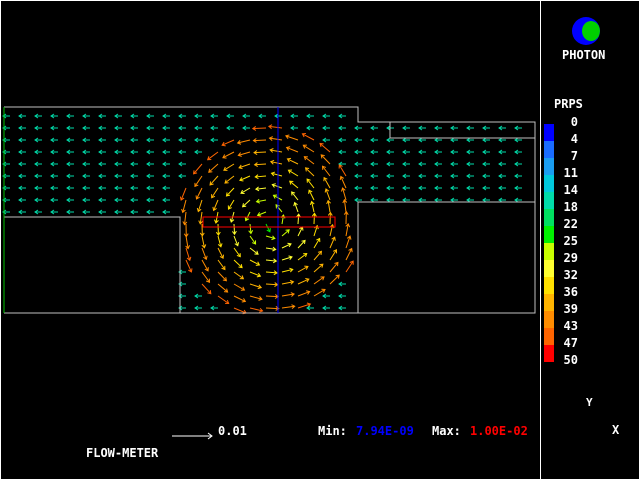 The image size is (640, 480). Describe the element at coordinates (568, 104) in the screenshot. I see `legend-title: PRPS` at that location.